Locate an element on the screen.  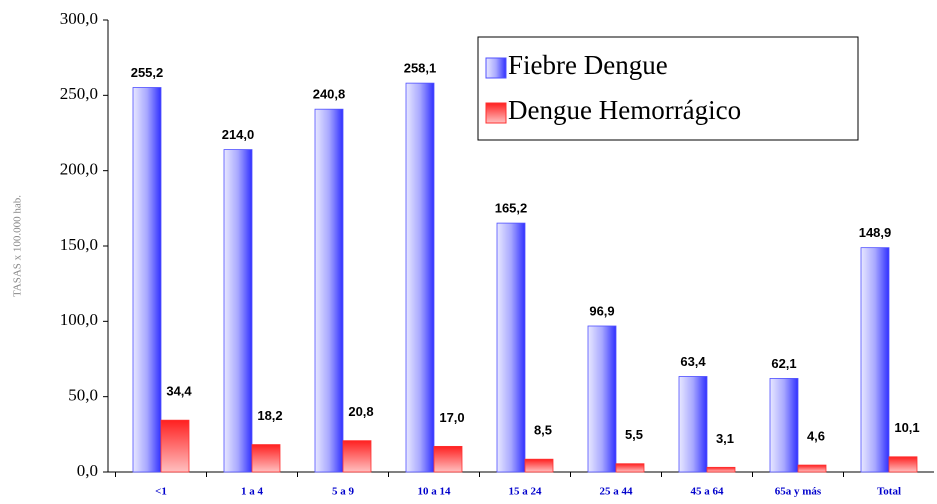
data-label: 34,4 is located at coordinates (179, 391).